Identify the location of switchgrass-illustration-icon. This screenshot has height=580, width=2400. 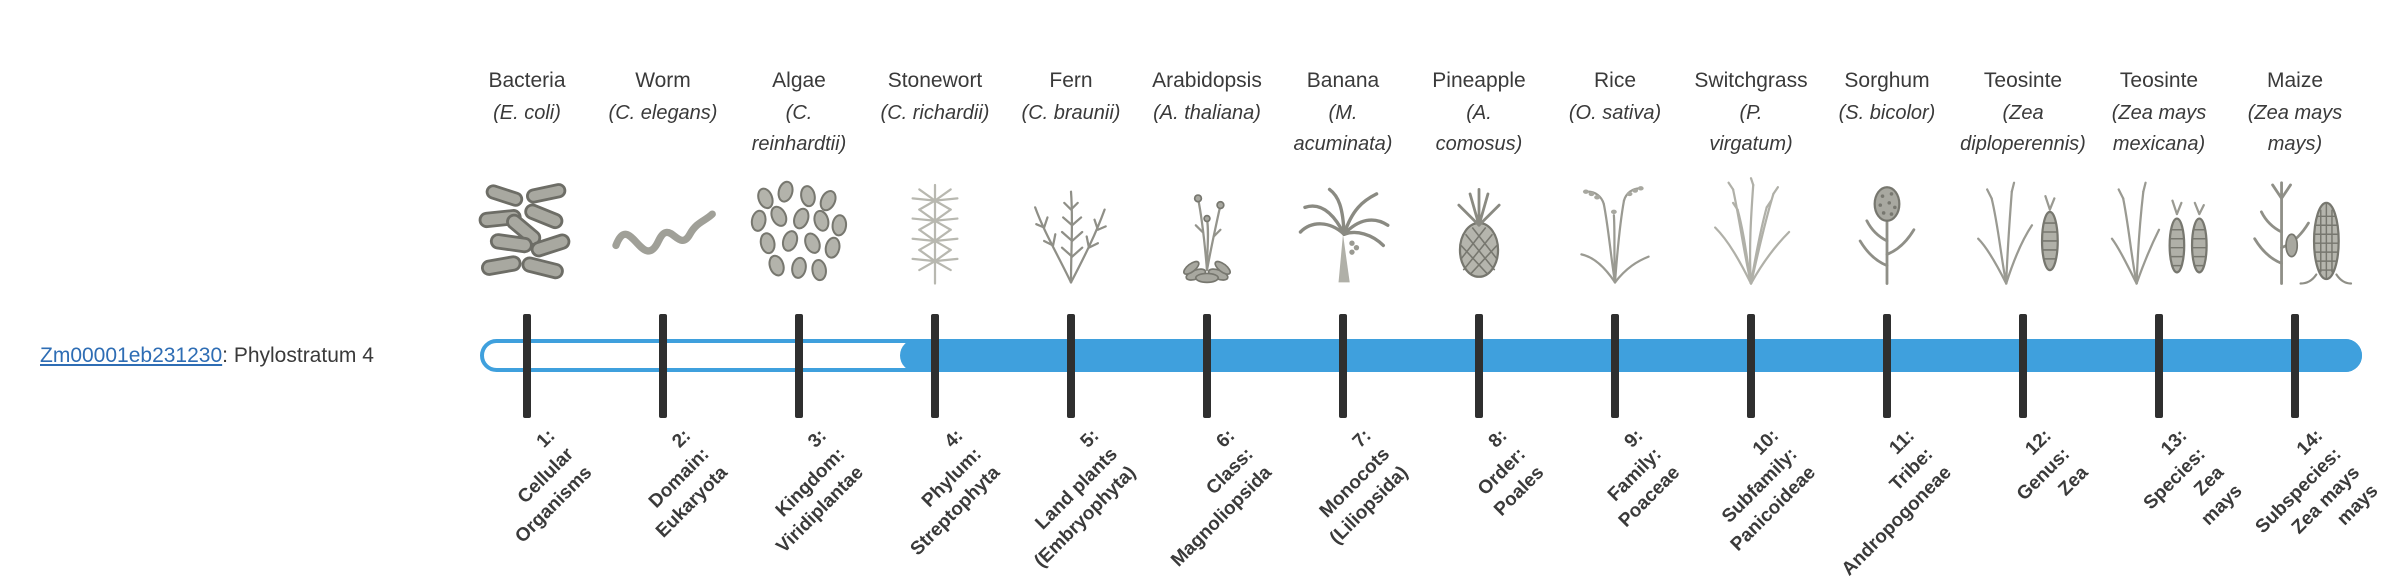
(1751, 230).